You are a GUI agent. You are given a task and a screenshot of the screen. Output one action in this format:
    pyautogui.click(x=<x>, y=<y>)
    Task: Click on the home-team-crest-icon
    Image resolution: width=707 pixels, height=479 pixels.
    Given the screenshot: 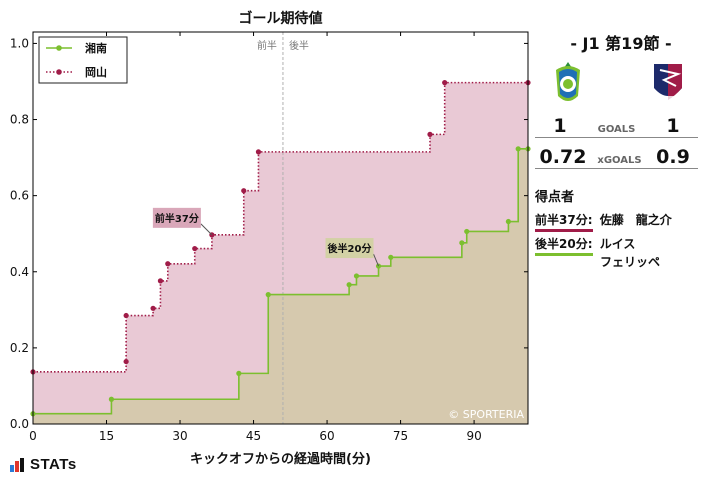 What is the action you would take?
    pyautogui.click(x=568, y=81)
    